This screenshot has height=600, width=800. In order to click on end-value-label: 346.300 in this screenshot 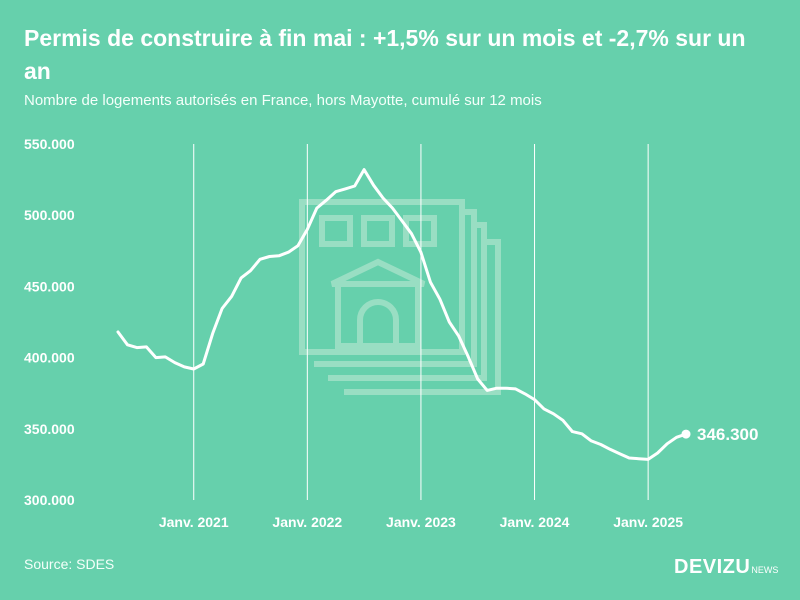, I will do `click(727, 434)`.